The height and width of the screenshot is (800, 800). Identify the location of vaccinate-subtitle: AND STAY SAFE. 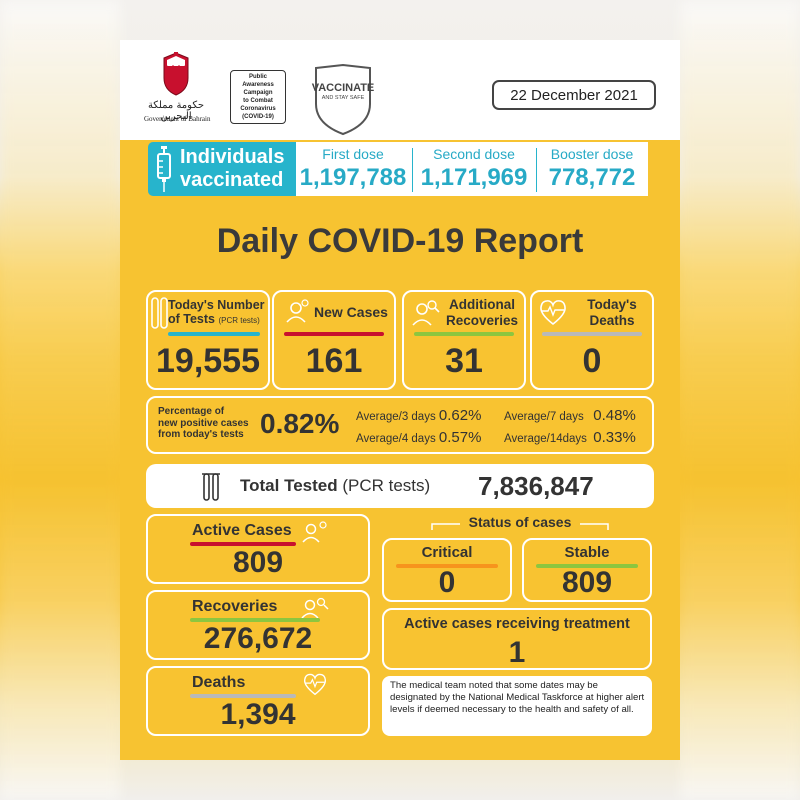
(343, 98).